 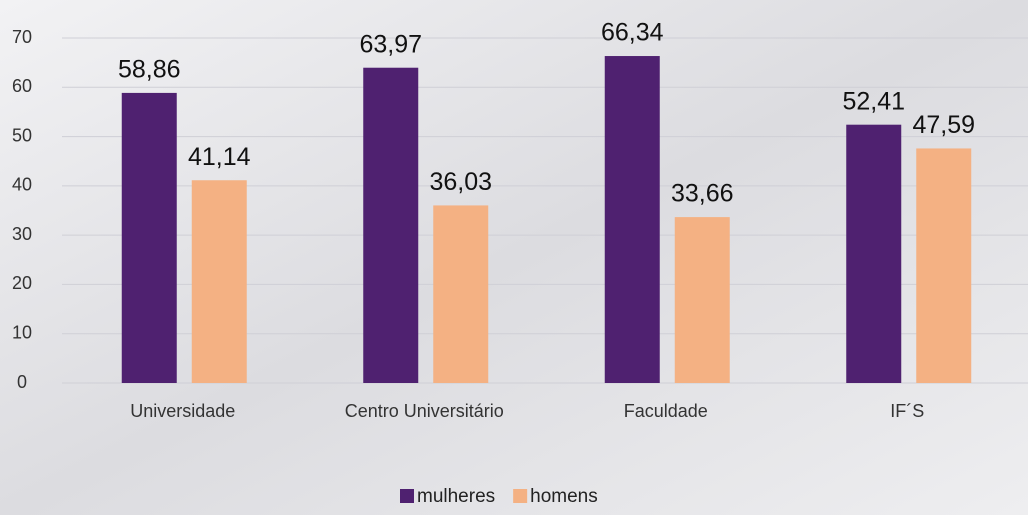 I want to click on legend-label: mulheres, so click(x=456, y=496).